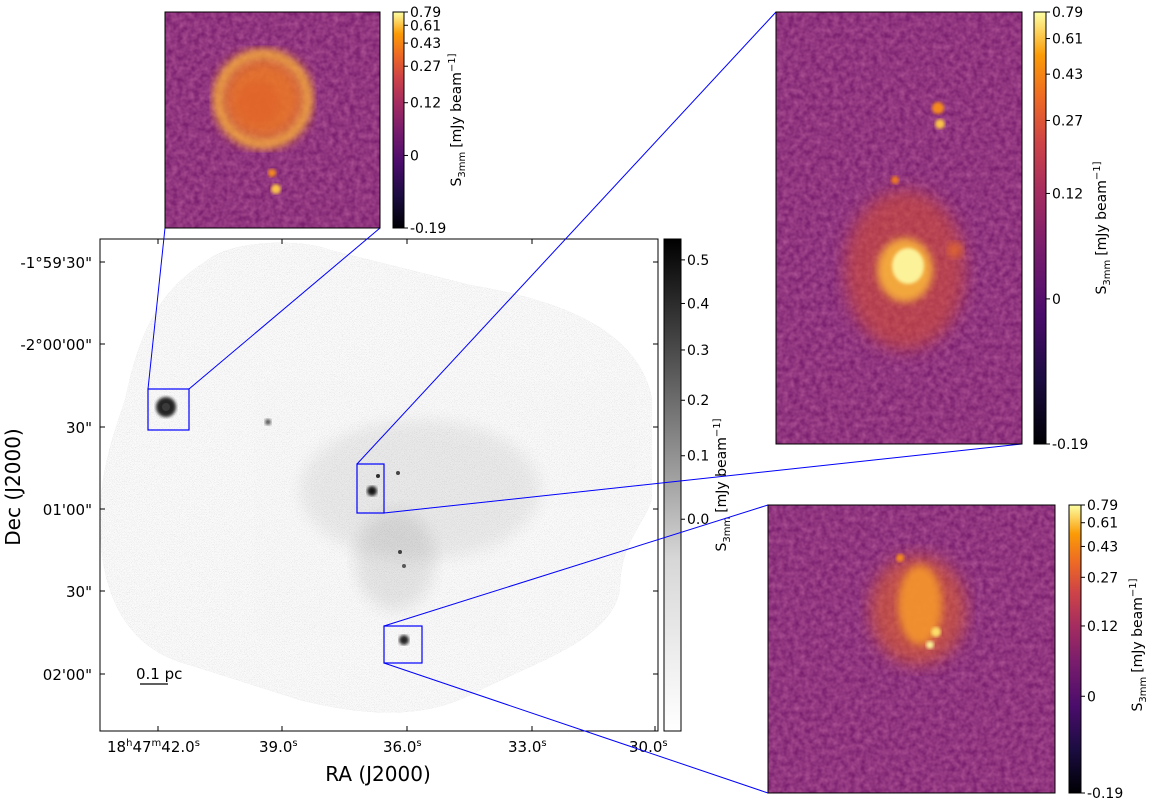  What do you see at coordinates (1067, 121) in the screenshot?
I see `inset-top-right-colorbar-tick-label-3: 0.27` at bounding box center [1067, 121].